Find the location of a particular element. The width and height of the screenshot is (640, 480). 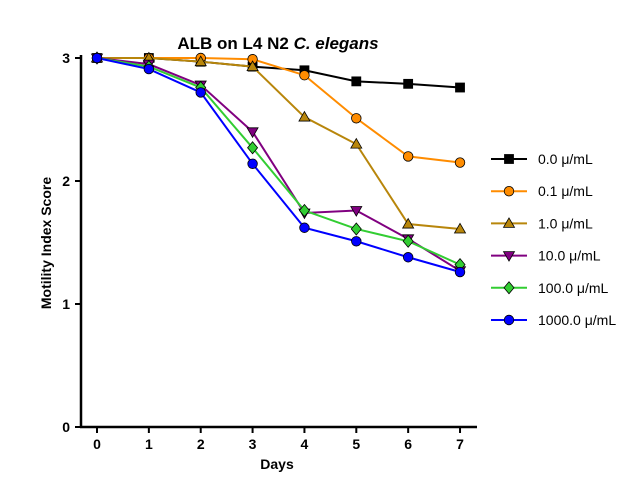

y-tick-label: 2 is located at coordinates (66, 181).